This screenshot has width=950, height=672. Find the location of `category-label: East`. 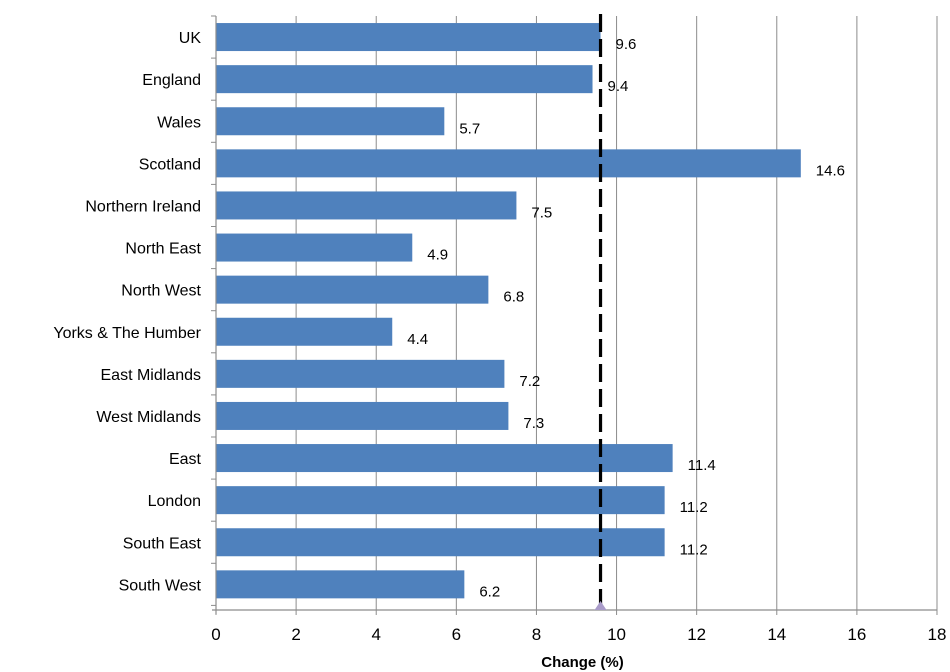

category-label: East is located at coordinates (185, 459).